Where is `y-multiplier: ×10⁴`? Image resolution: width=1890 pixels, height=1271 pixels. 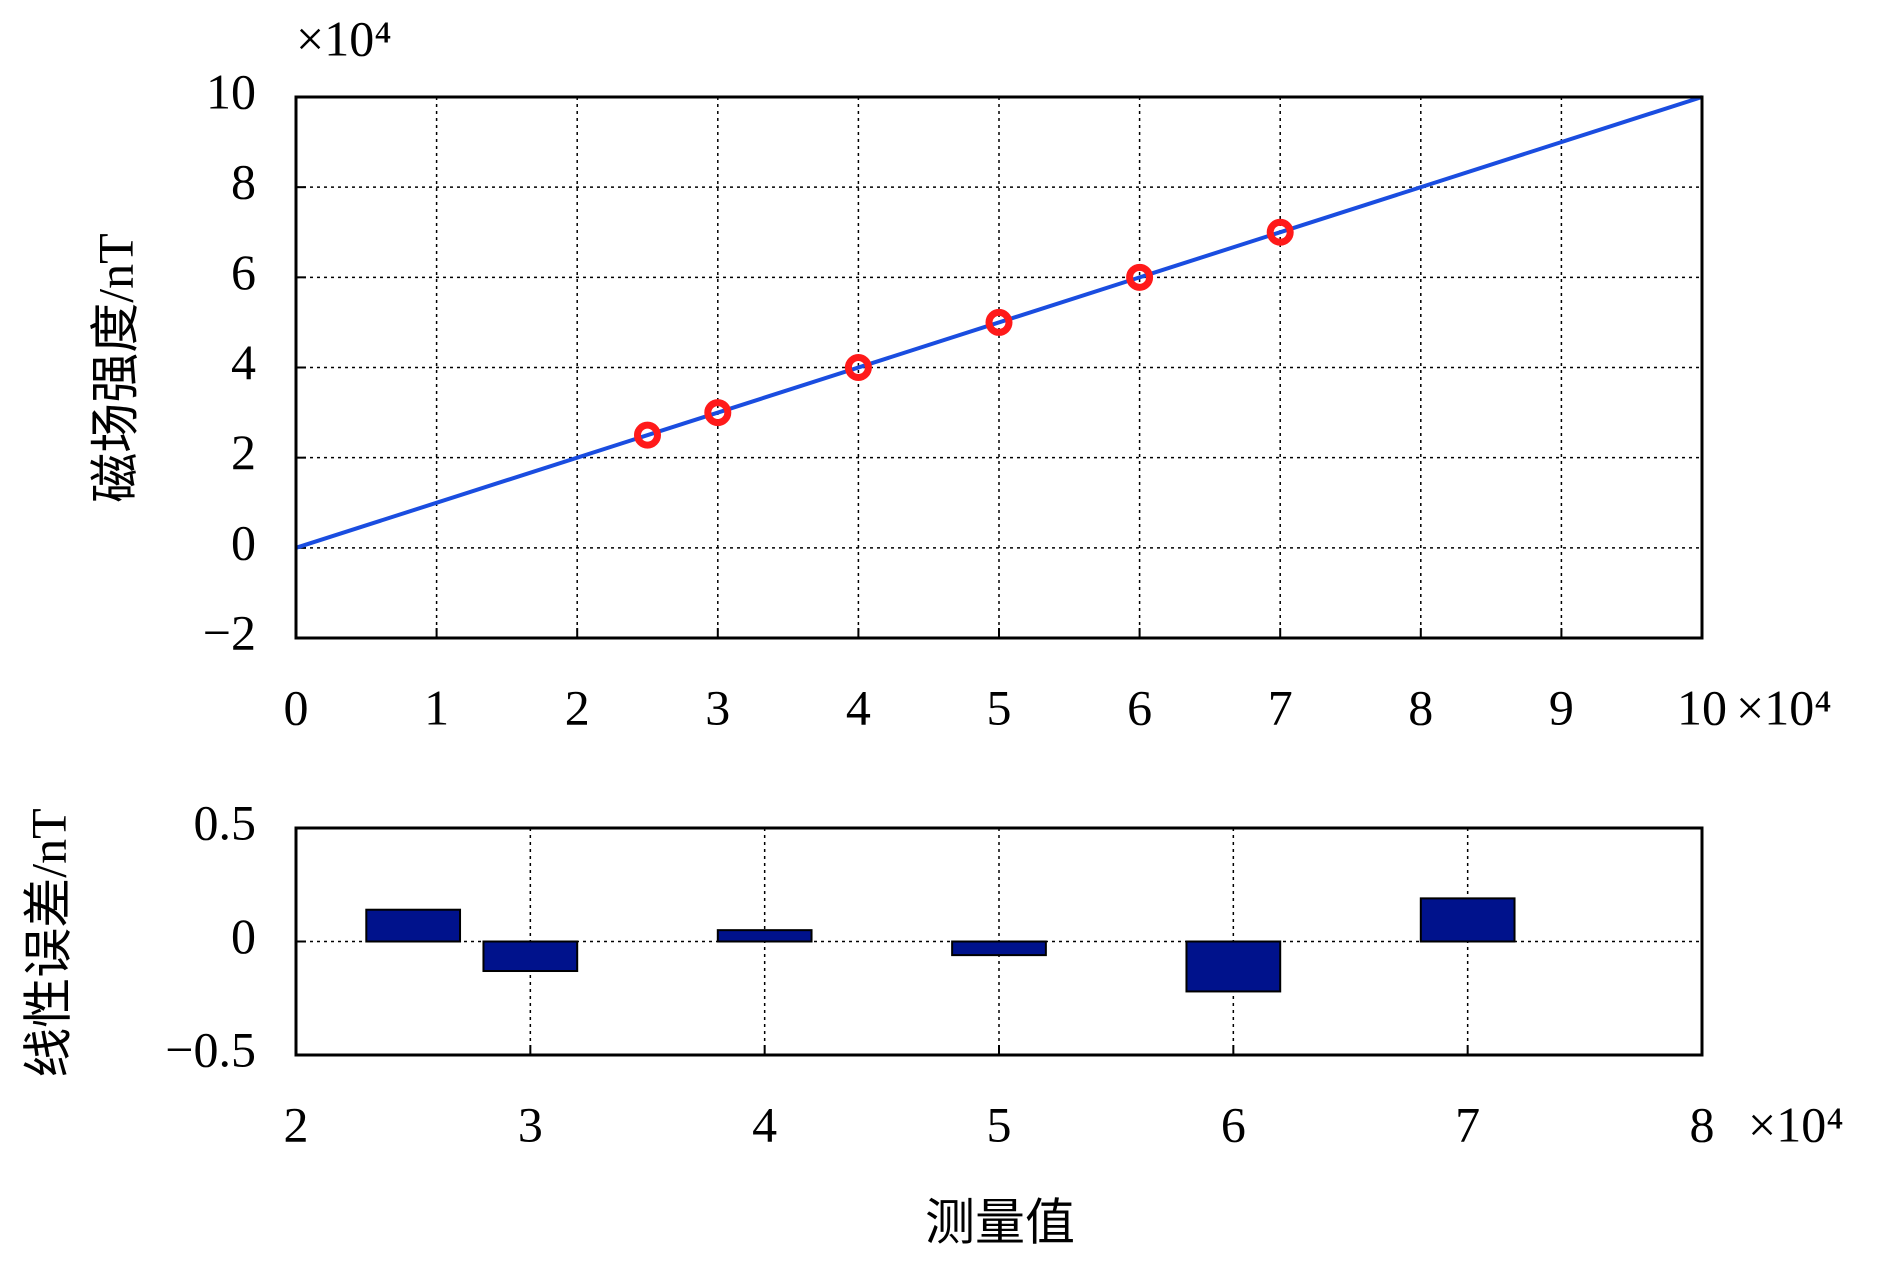 y-multiplier: ×10⁴ is located at coordinates (344, 38).